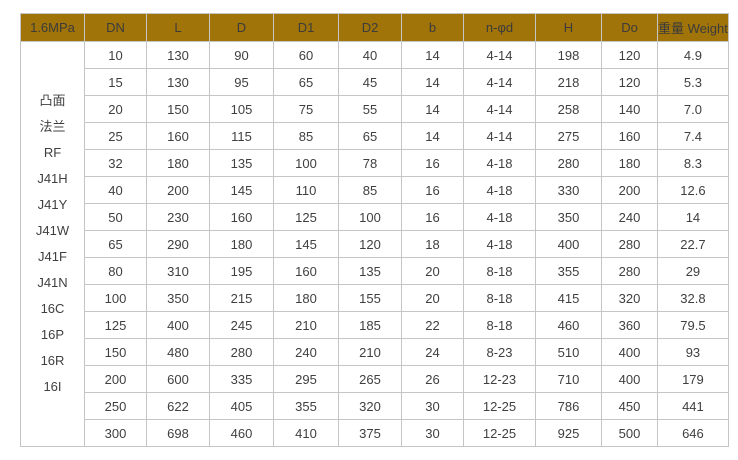  What do you see at coordinates (629, 406) in the screenshot?
I see `cell-do: 450` at bounding box center [629, 406].